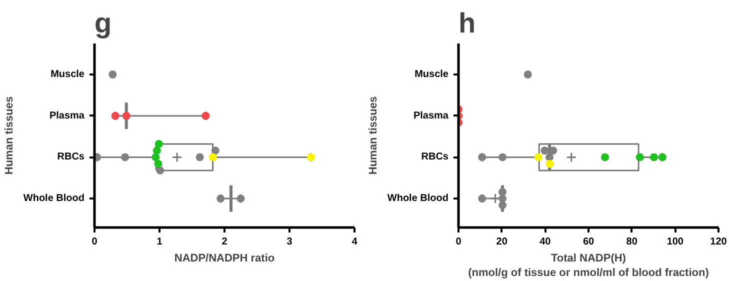 The height and width of the screenshot is (281, 729). Describe the element at coordinates (546, 242) in the screenshot. I see `x-tick-label: 40` at that location.